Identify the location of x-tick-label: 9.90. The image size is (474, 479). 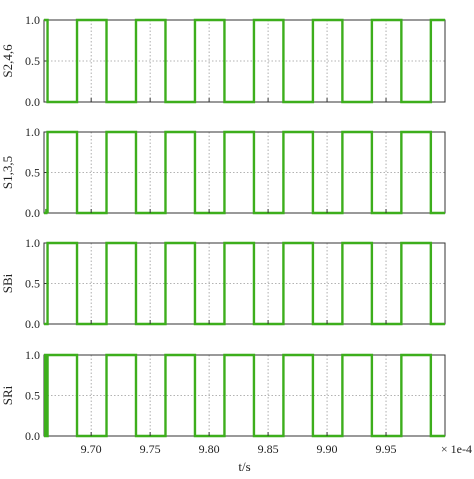
(327, 449).